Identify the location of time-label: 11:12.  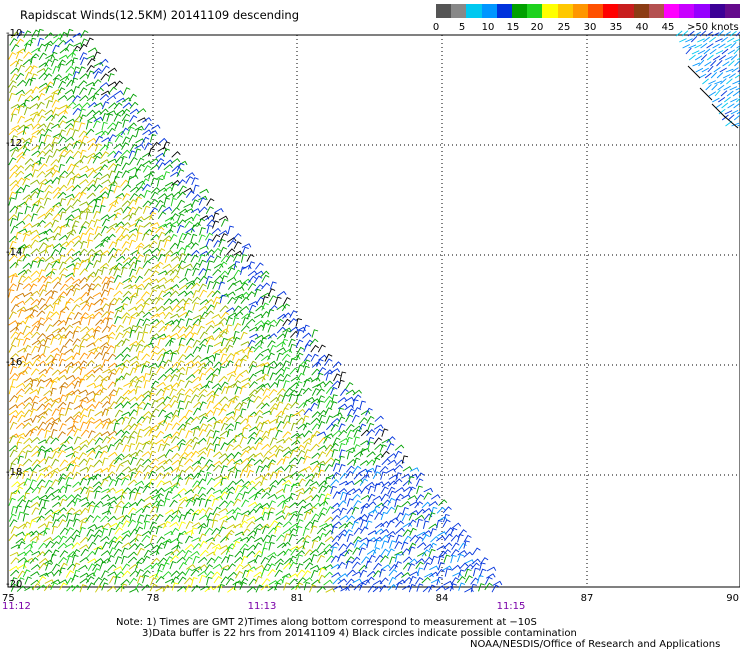
(16, 606).